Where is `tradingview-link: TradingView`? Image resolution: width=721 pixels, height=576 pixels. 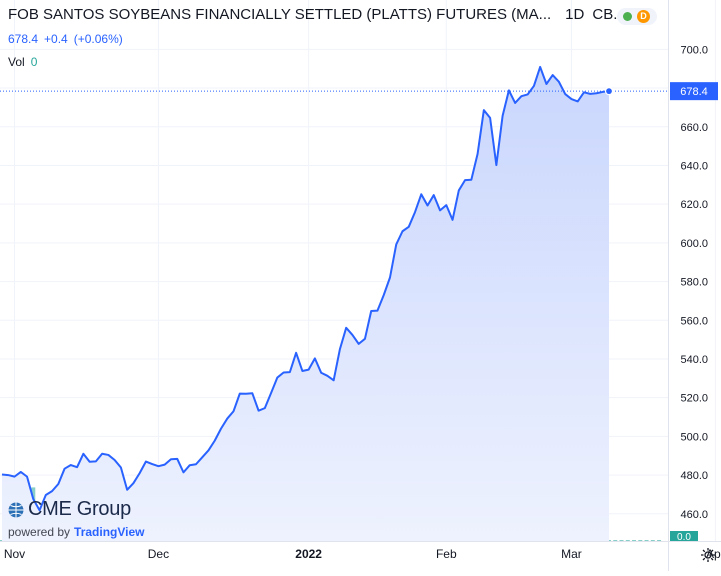
tradingview-link: TradingView is located at coordinates (109, 532).